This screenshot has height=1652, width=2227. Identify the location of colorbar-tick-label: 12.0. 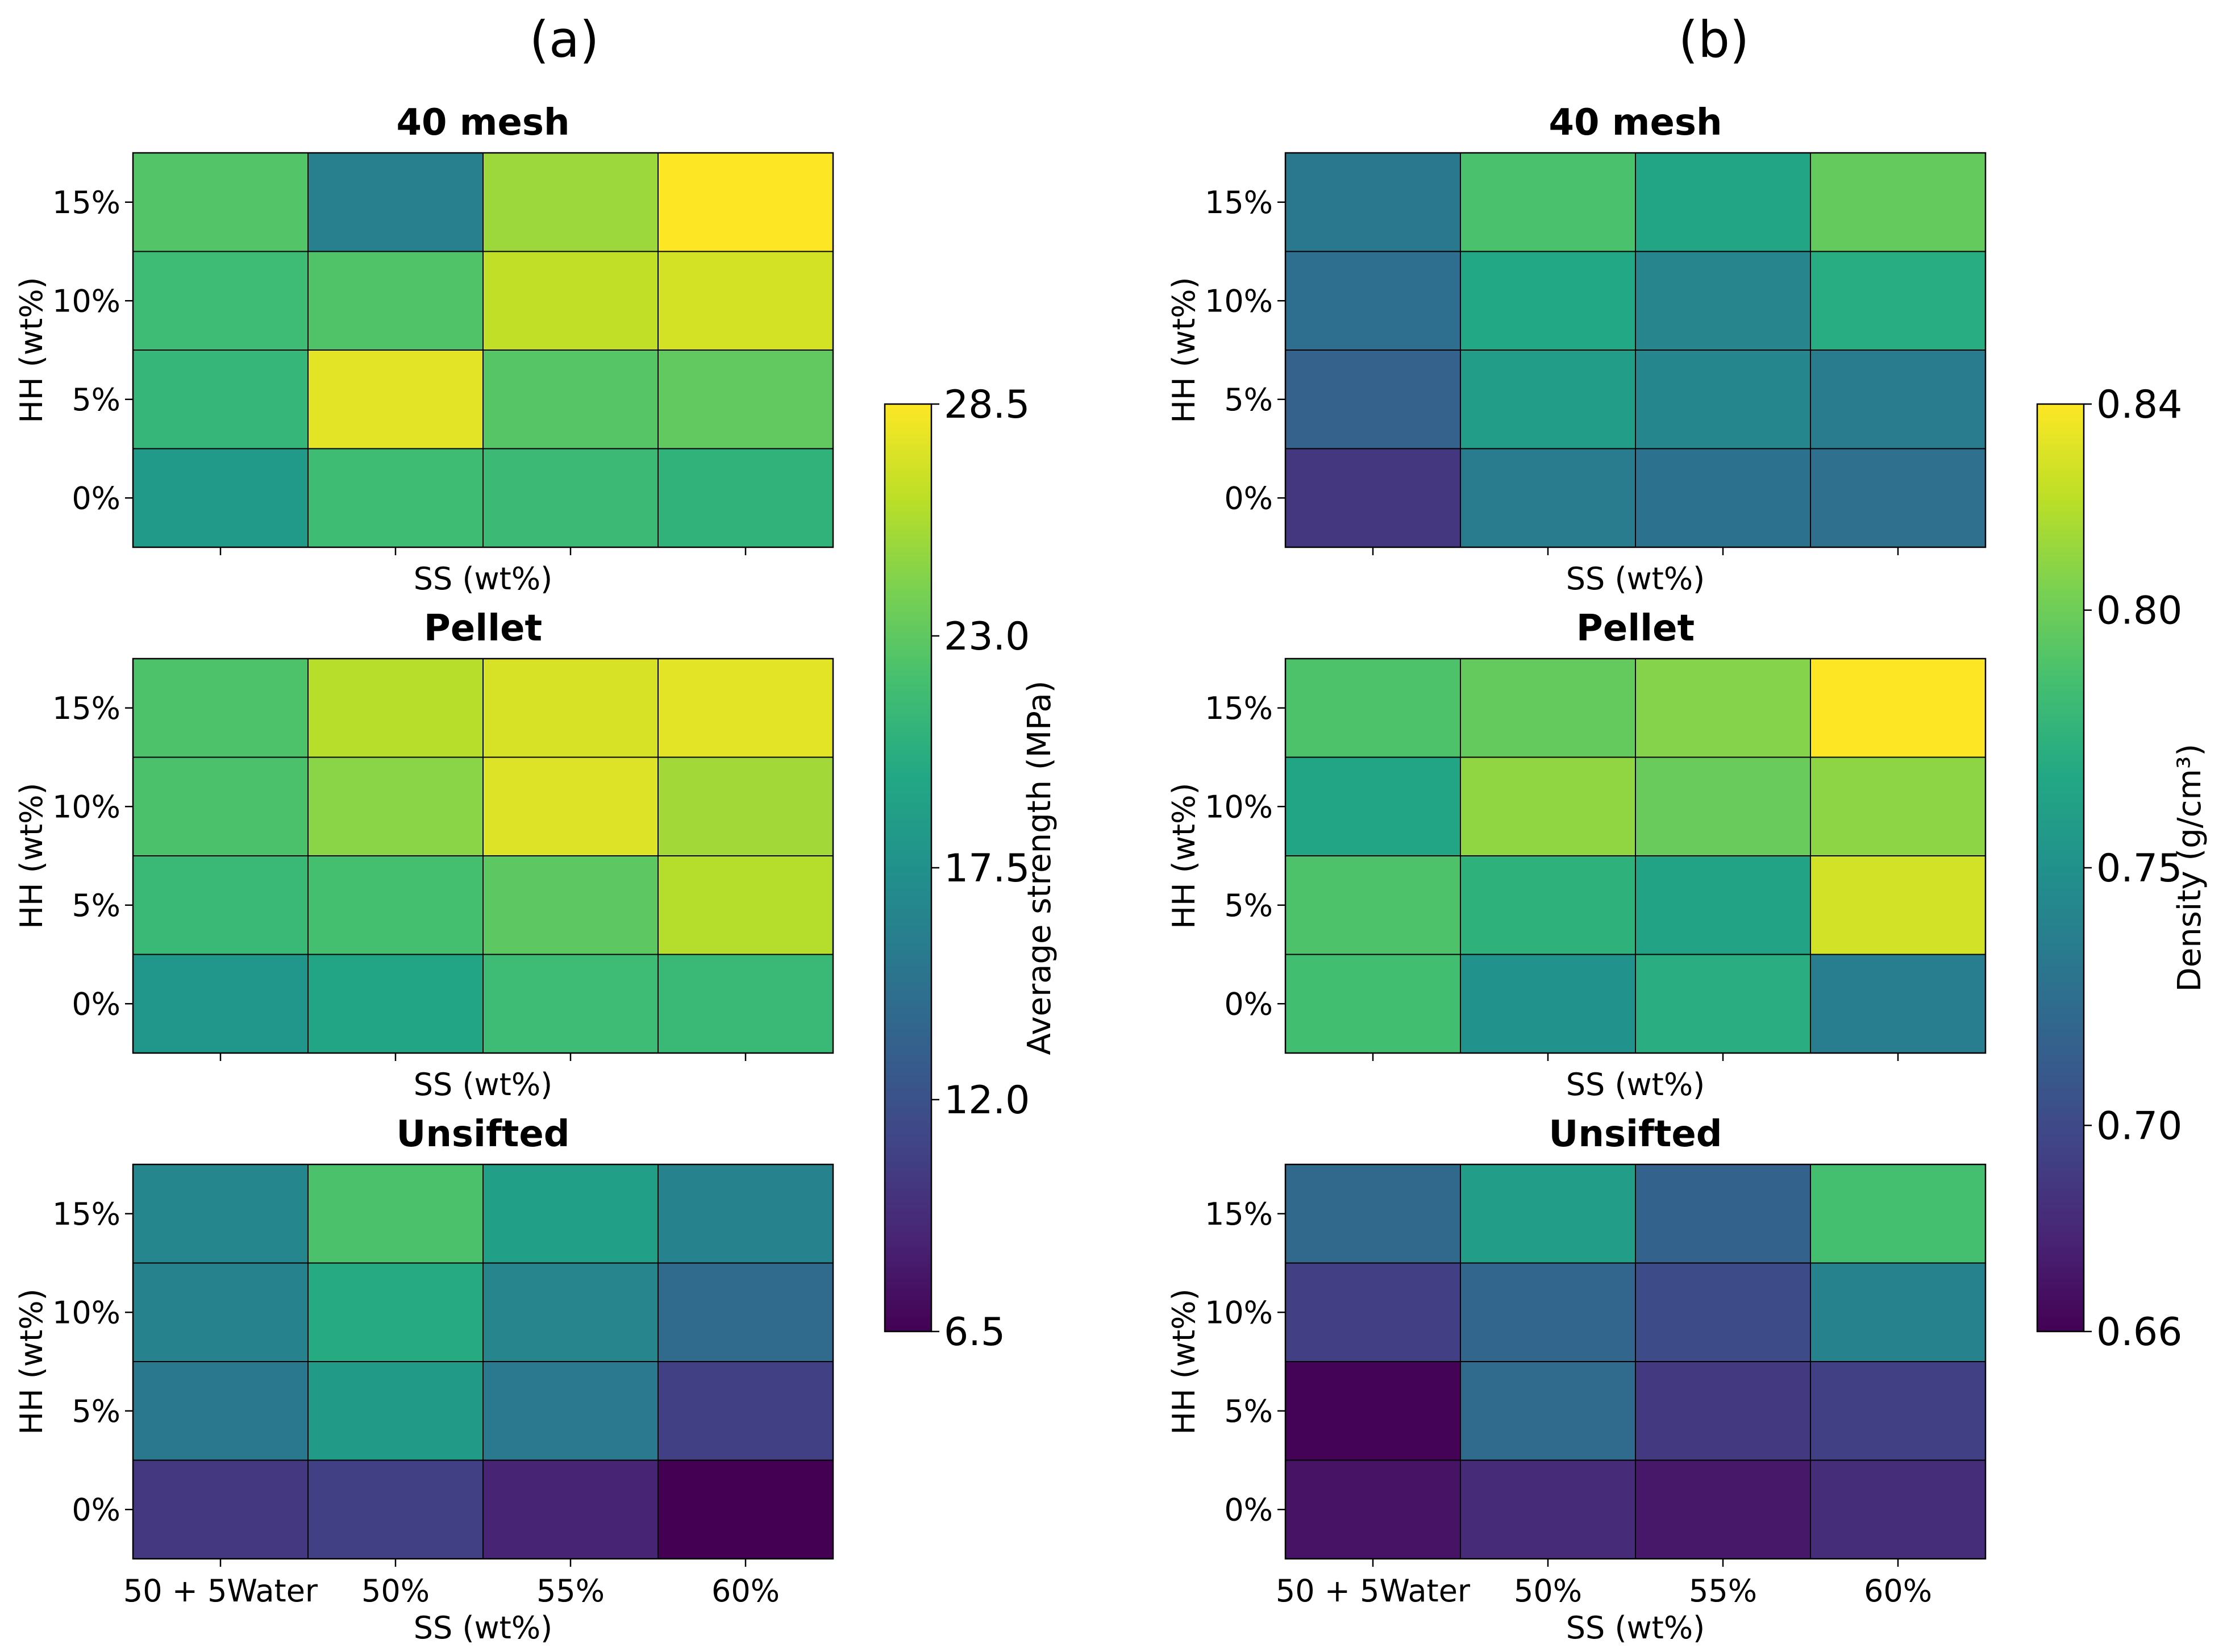
(987, 1100).